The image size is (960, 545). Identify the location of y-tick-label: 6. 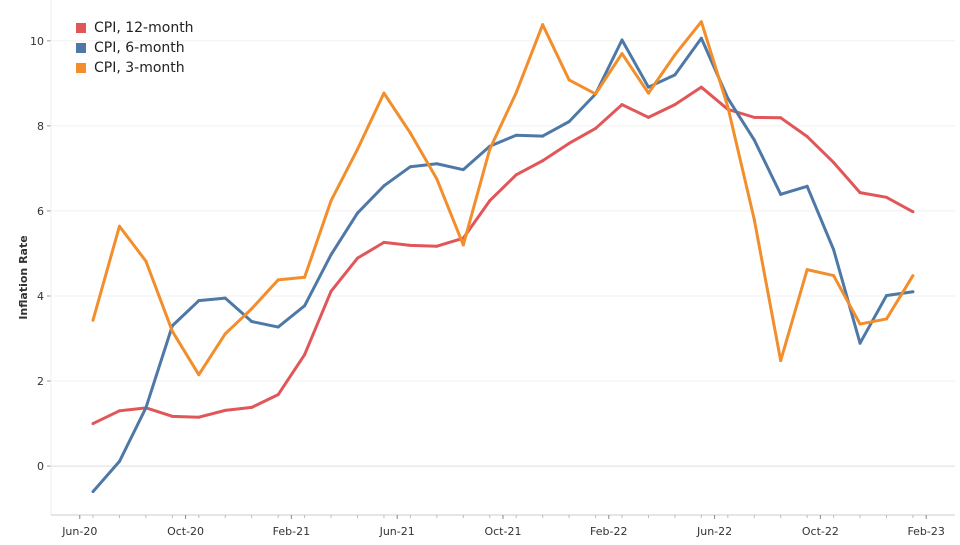
(40, 211).